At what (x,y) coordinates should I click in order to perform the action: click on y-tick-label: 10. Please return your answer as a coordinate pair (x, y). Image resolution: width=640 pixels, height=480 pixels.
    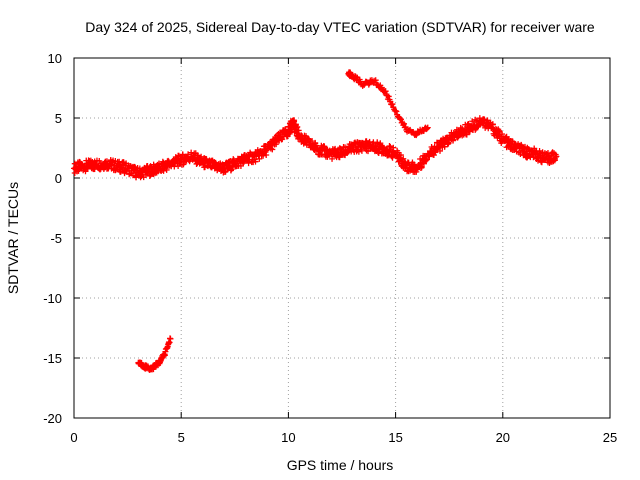
    Looking at the image, I should click on (55, 58).